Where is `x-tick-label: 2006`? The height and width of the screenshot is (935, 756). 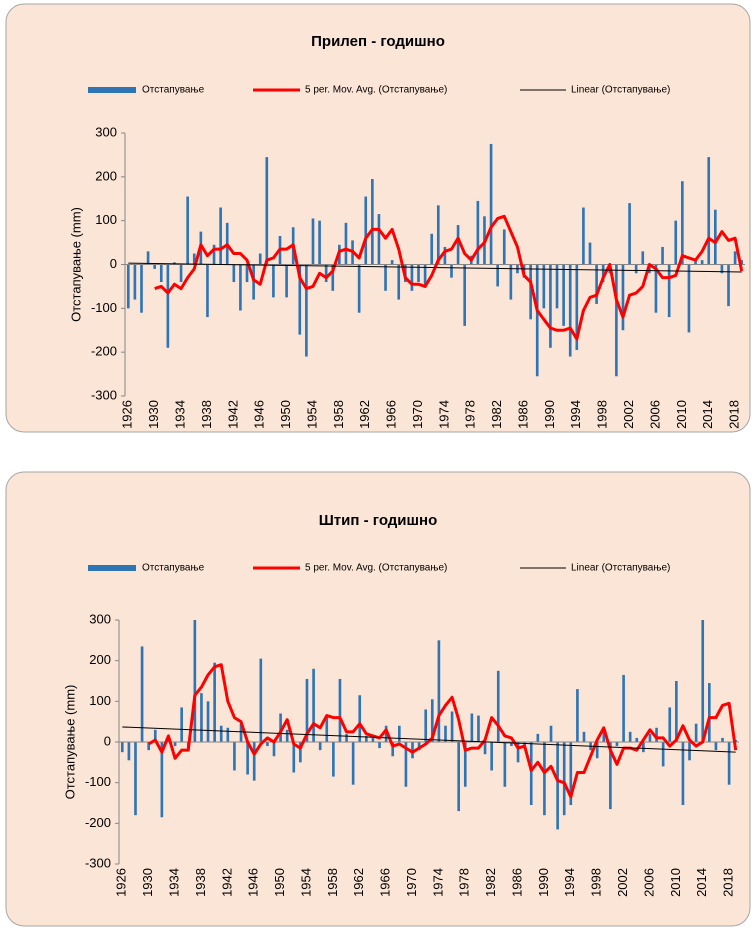 x-tick-label: 2006 is located at coordinates (654, 414).